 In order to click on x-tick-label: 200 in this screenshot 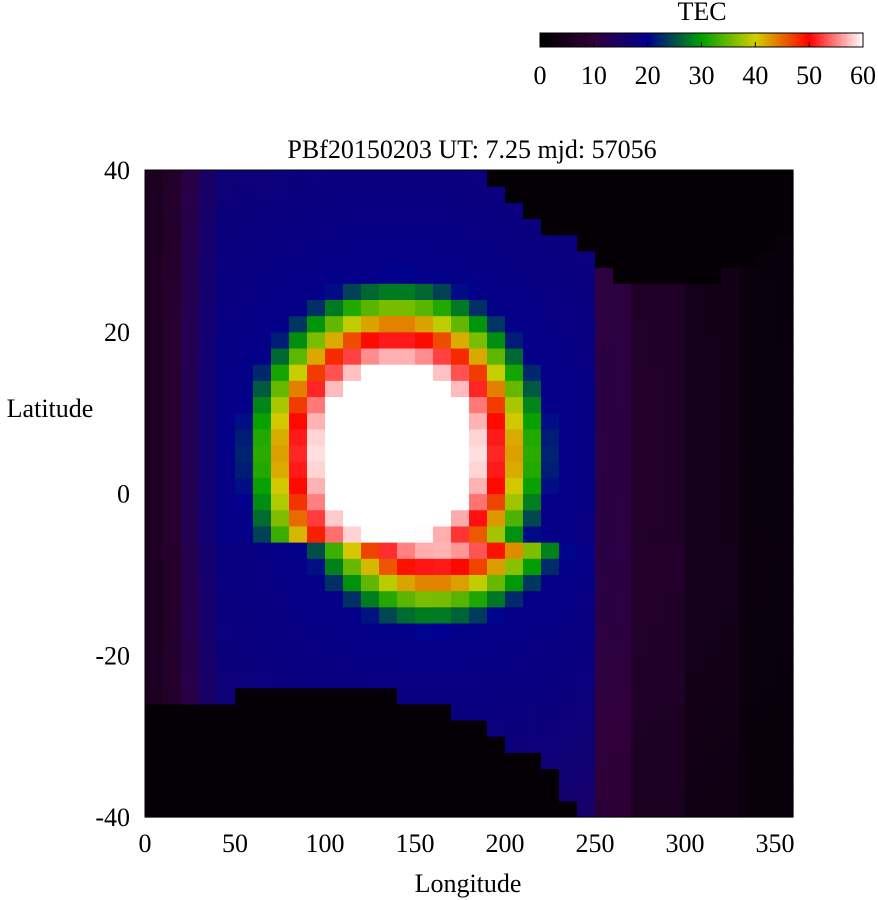, I will do `click(505, 843)`.